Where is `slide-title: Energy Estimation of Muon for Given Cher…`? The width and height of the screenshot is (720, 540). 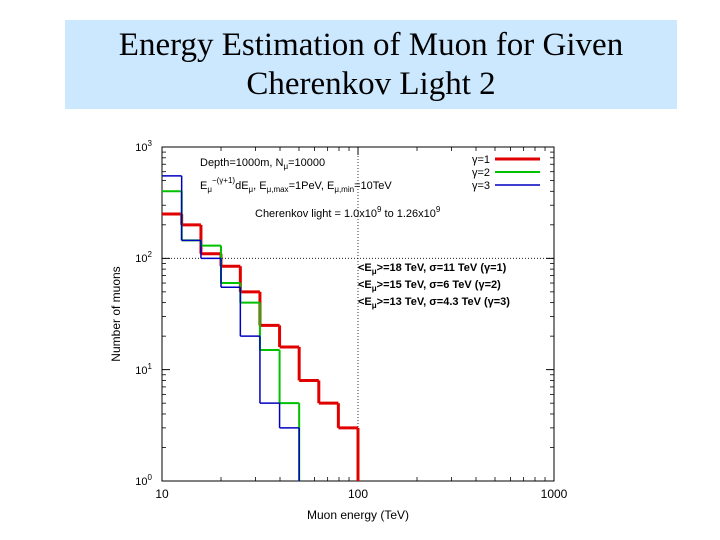
slide-title: Energy Estimation of Muon for Given Cher… is located at coordinates (371, 64).